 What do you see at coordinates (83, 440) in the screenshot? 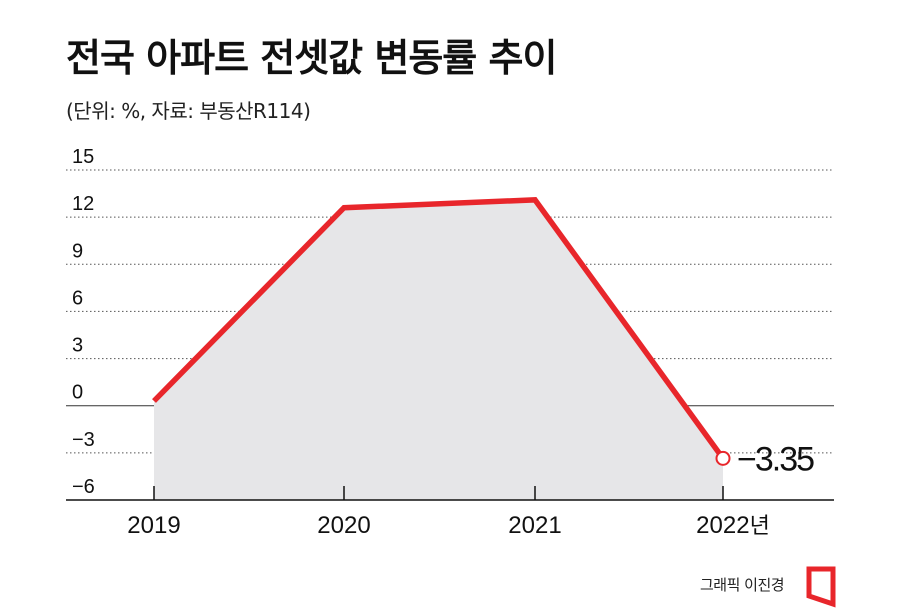
I see `y-tick-label: −3` at bounding box center [83, 440].